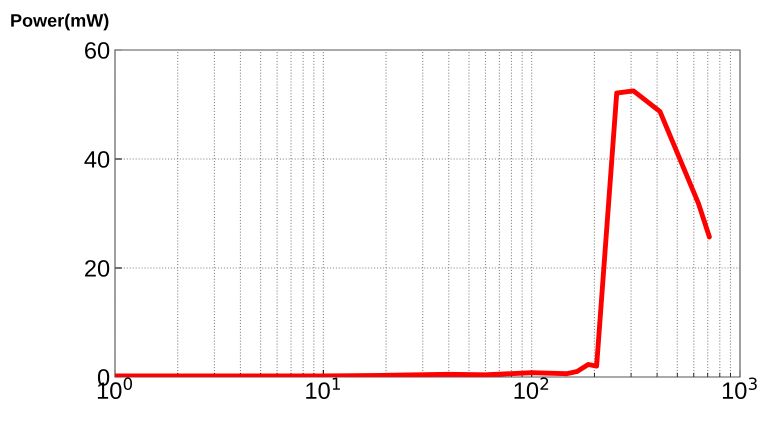 The image size is (759, 421). I want to click on y-tick-label: 60, so click(97, 50).